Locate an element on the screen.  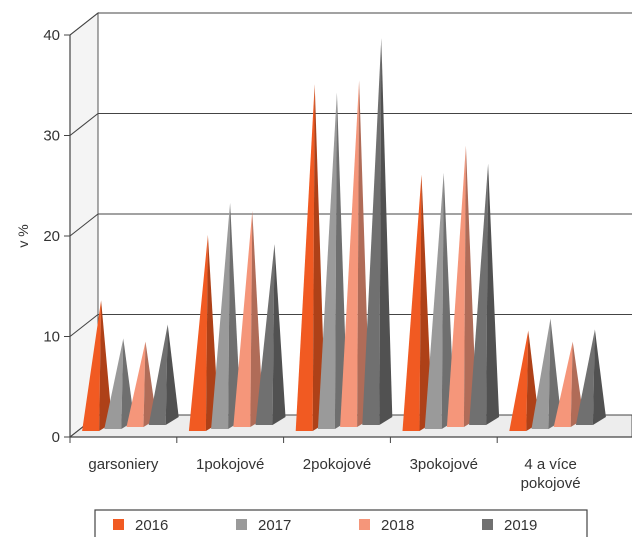
y-tick-label: 20 is located at coordinates (51, 236).